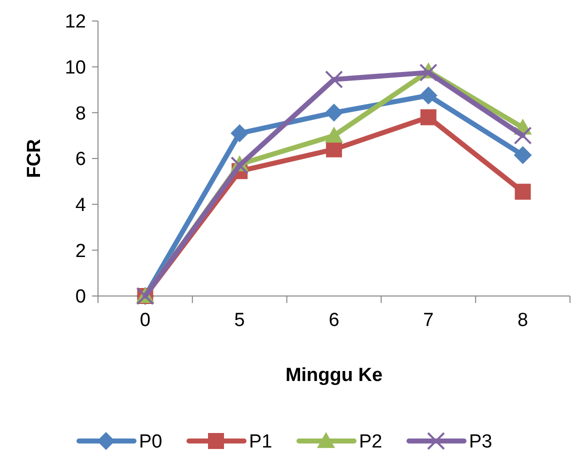  Describe the element at coordinates (80, 251) in the screenshot. I see `y-tick-label: 2` at that location.